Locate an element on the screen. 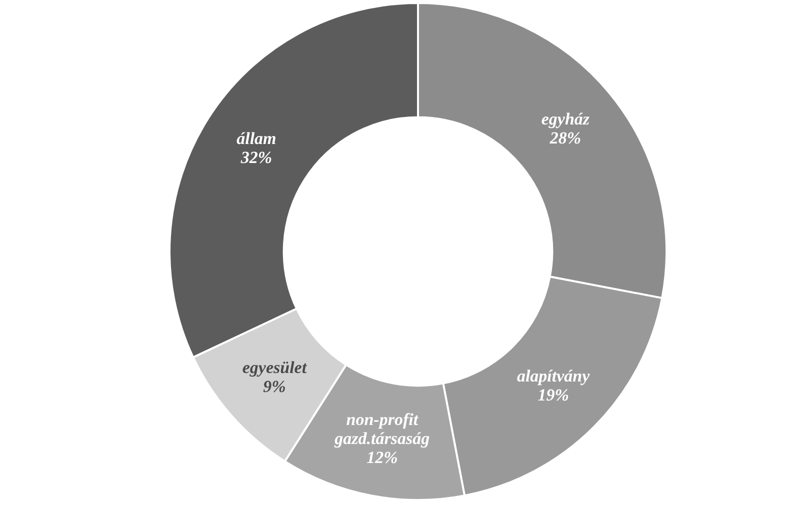 Image resolution: width=800 pixels, height=529 pixels. slice-label: alapítvány is located at coordinates (553, 376).